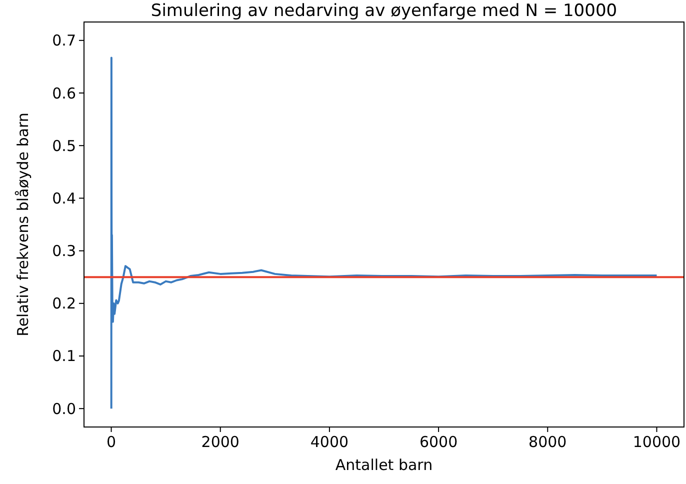 Image resolution: width=686 pixels, height=484 pixels. What do you see at coordinates (64, 251) in the screenshot?
I see `y-tick-label: 0.3` at bounding box center [64, 251].